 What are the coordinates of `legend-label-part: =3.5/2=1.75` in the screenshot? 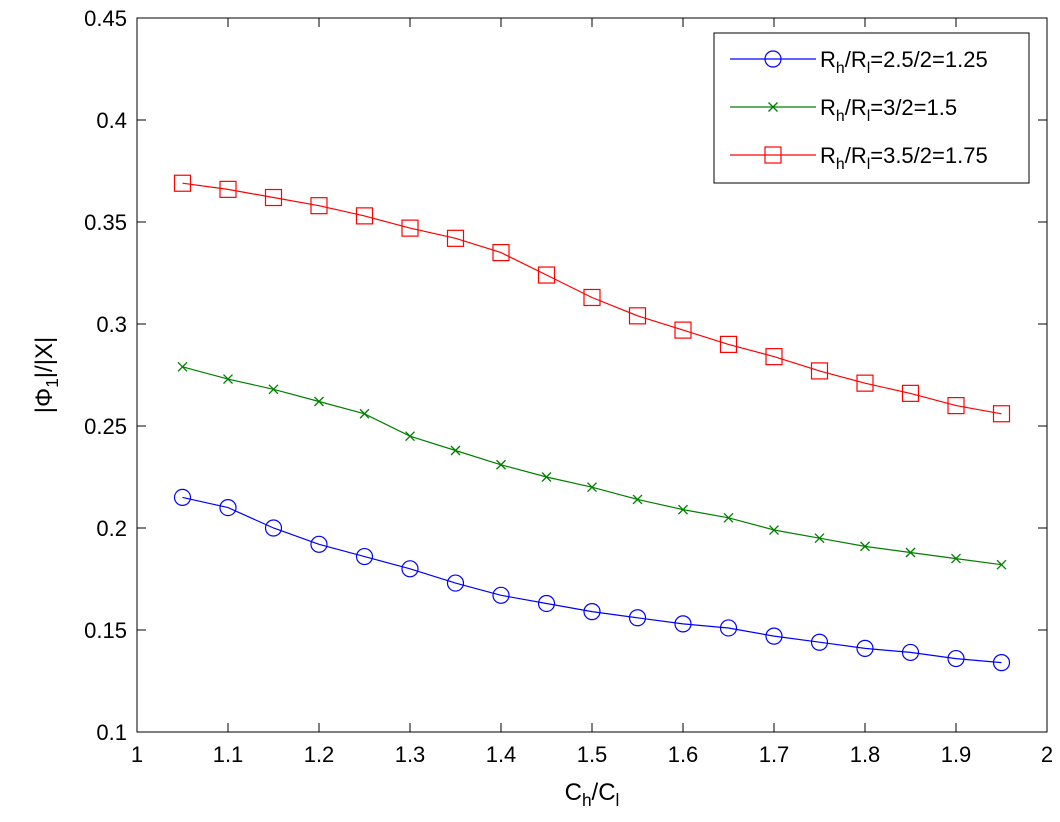 It's located at (928, 155).